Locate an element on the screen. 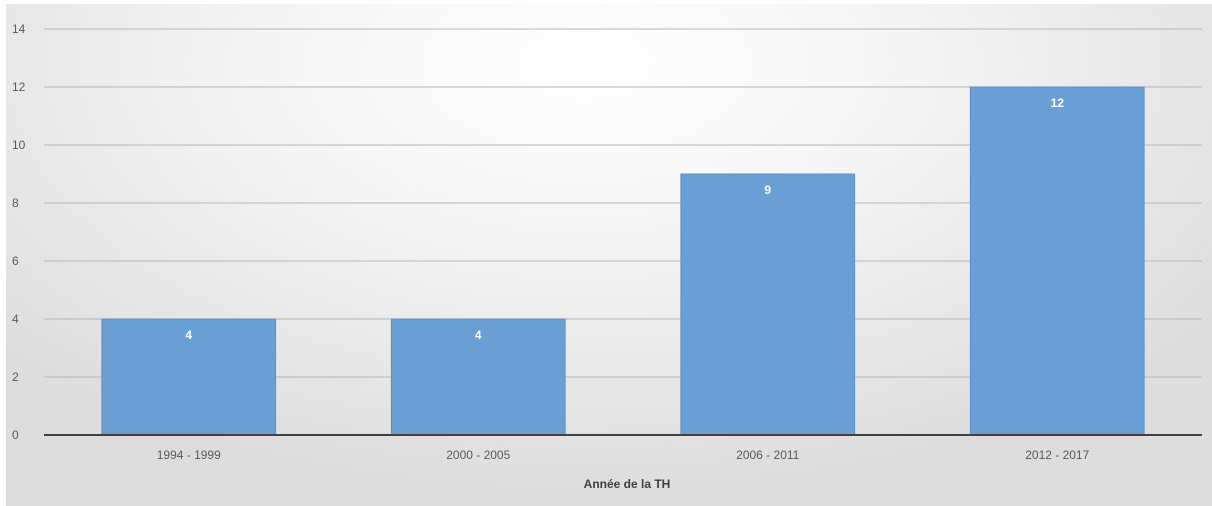 This screenshot has width=1212, height=506. y-tick-label-6: 6 is located at coordinates (15, 261).